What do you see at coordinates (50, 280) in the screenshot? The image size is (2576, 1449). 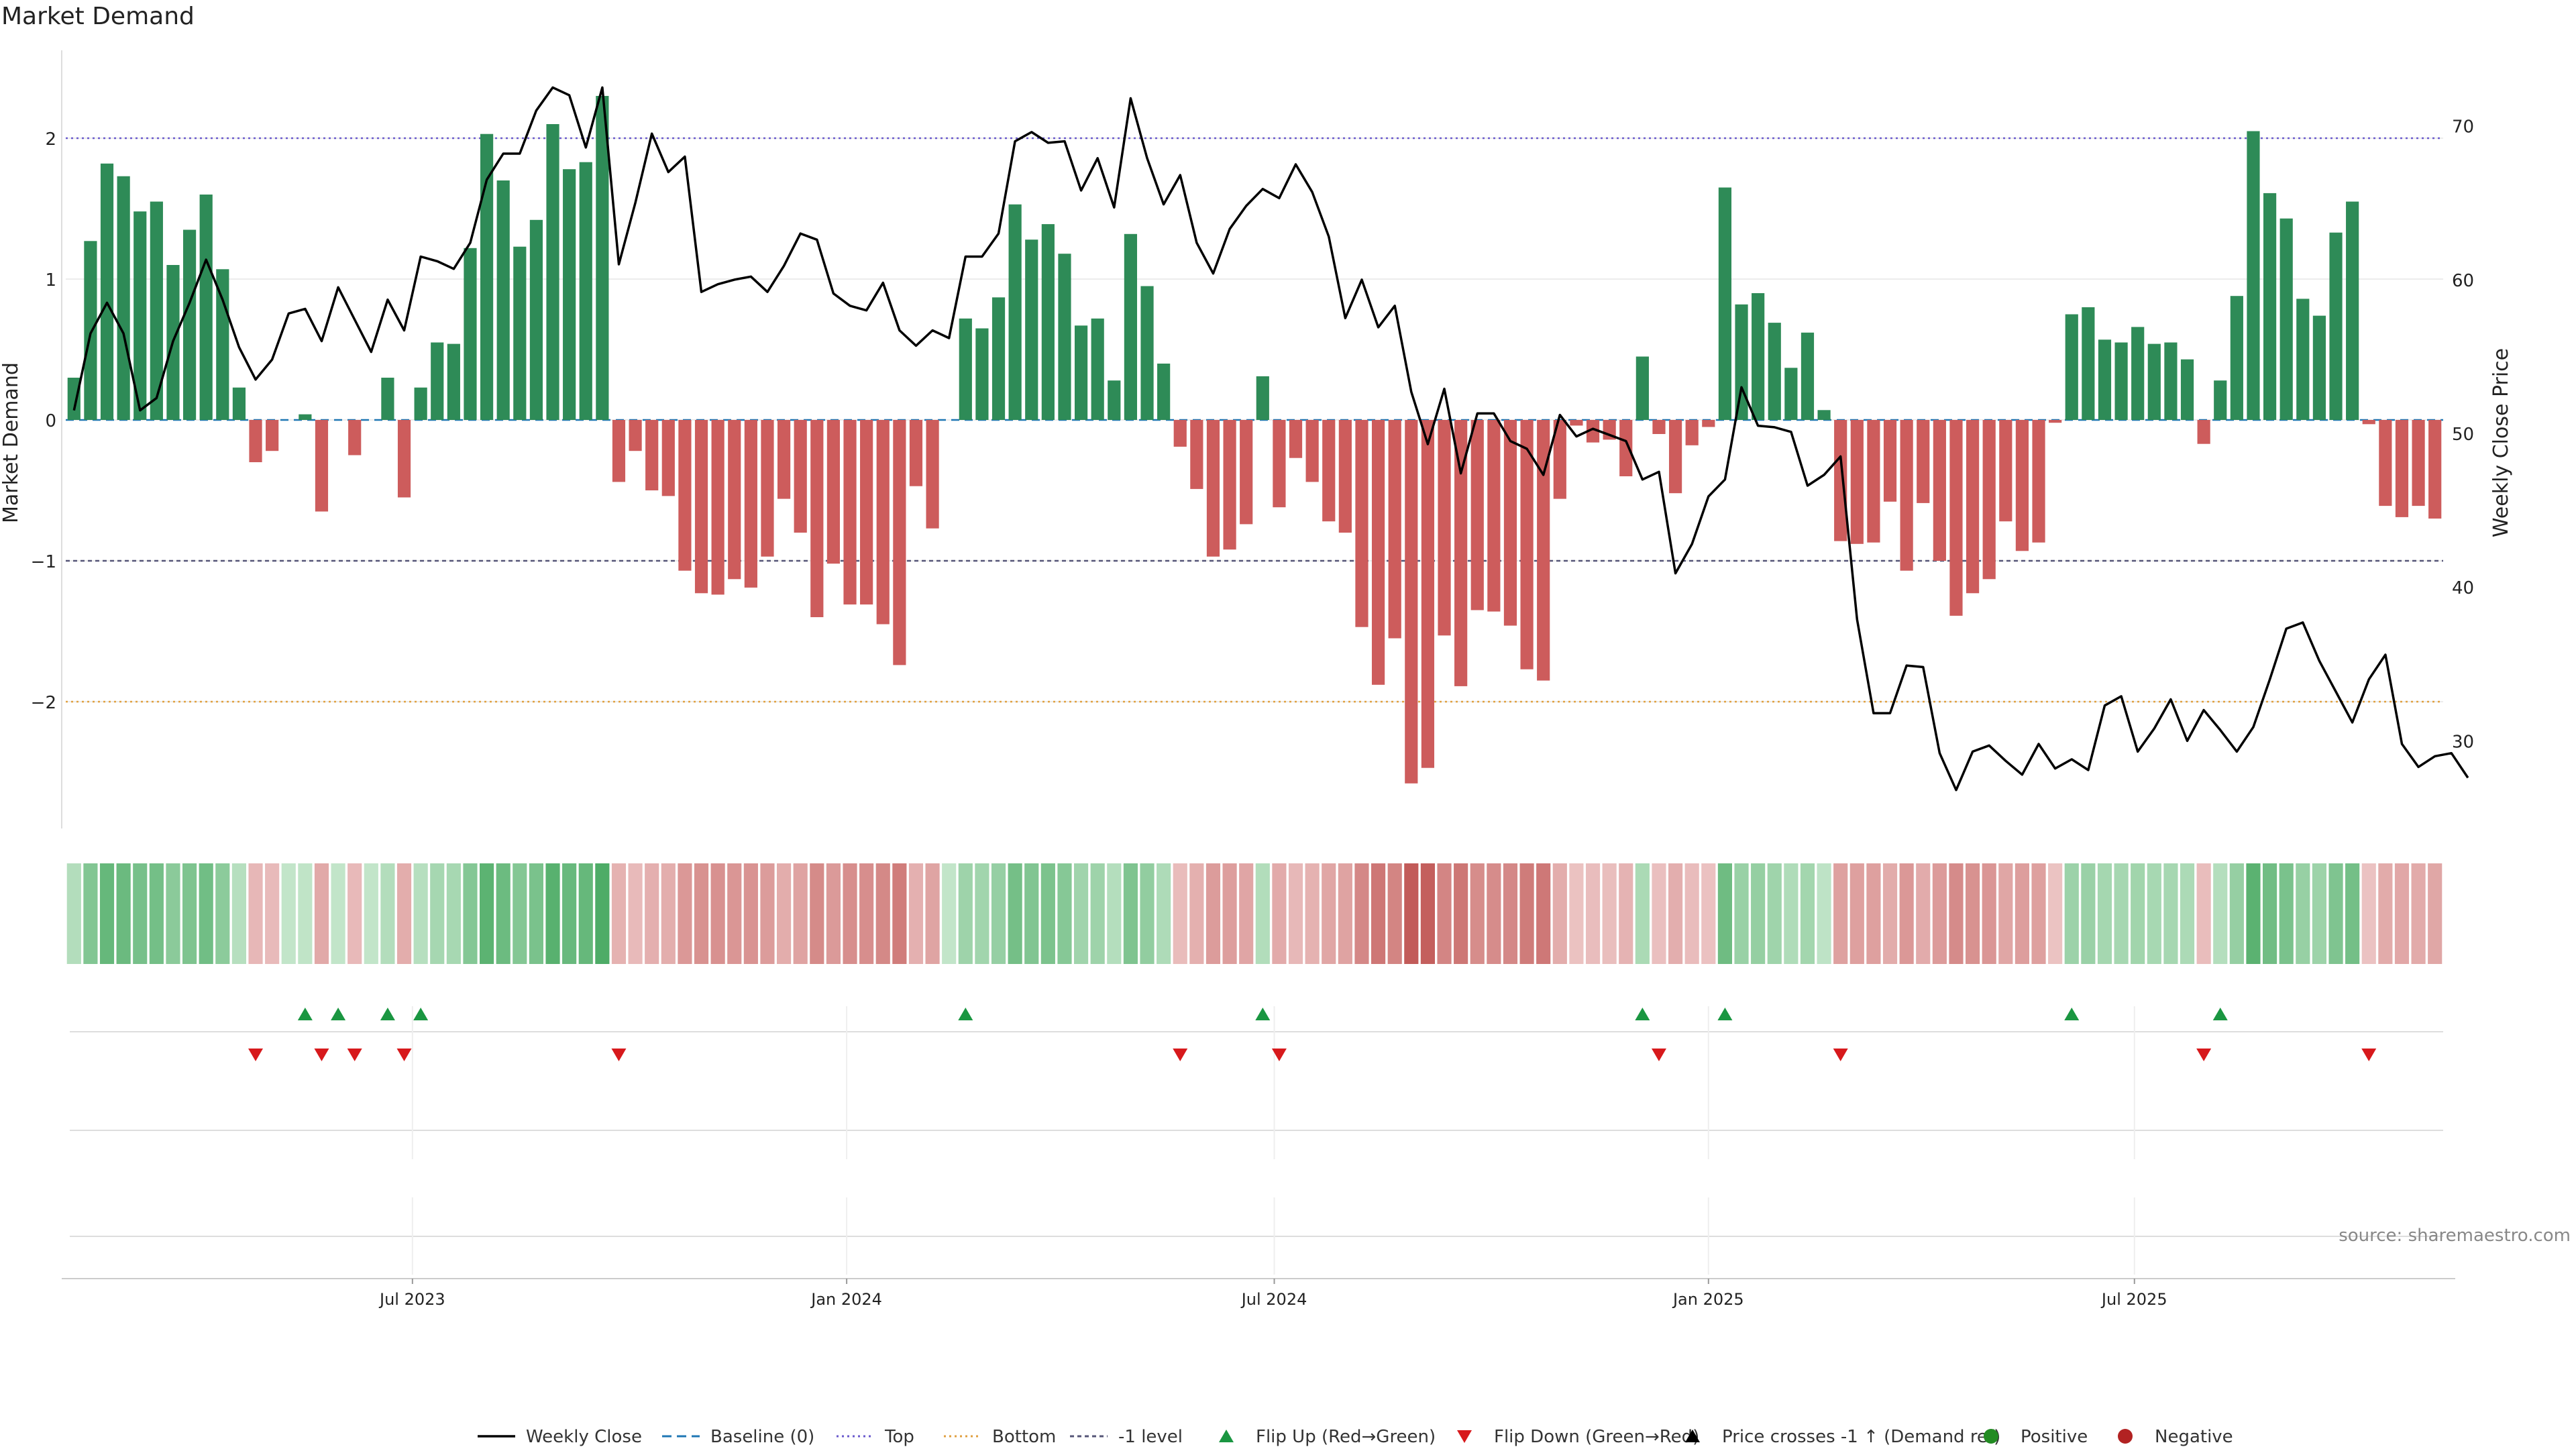 I see `y-tick-label: 1` at bounding box center [50, 280].